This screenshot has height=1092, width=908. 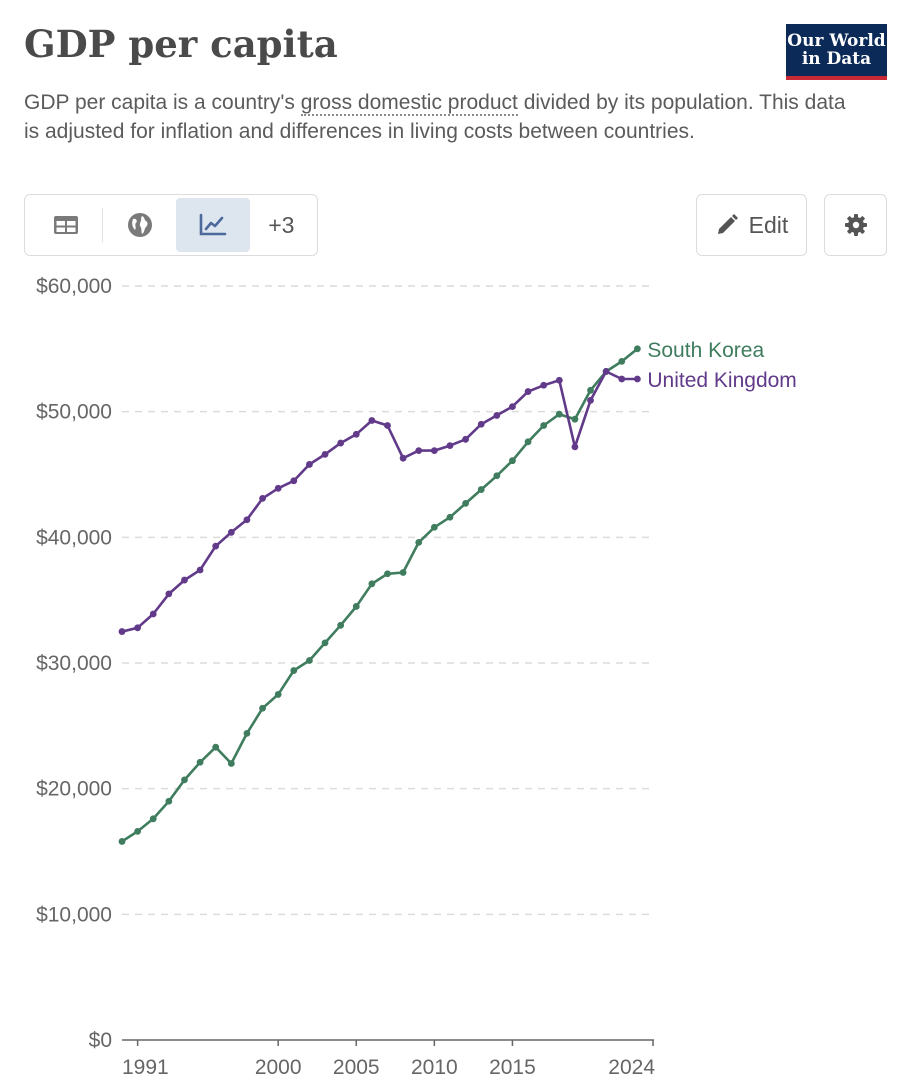 I want to click on x-tick-label: 2005, so click(x=356, y=1067).